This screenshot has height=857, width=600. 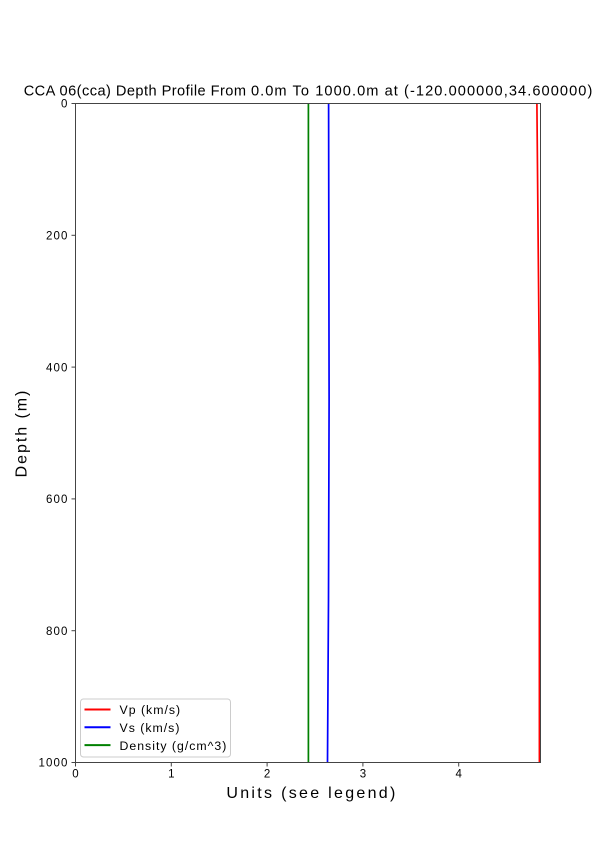 What do you see at coordinates (311, 793) in the screenshot?
I see `svg-text: Units (see legend)` at bounding box center [311, 793].